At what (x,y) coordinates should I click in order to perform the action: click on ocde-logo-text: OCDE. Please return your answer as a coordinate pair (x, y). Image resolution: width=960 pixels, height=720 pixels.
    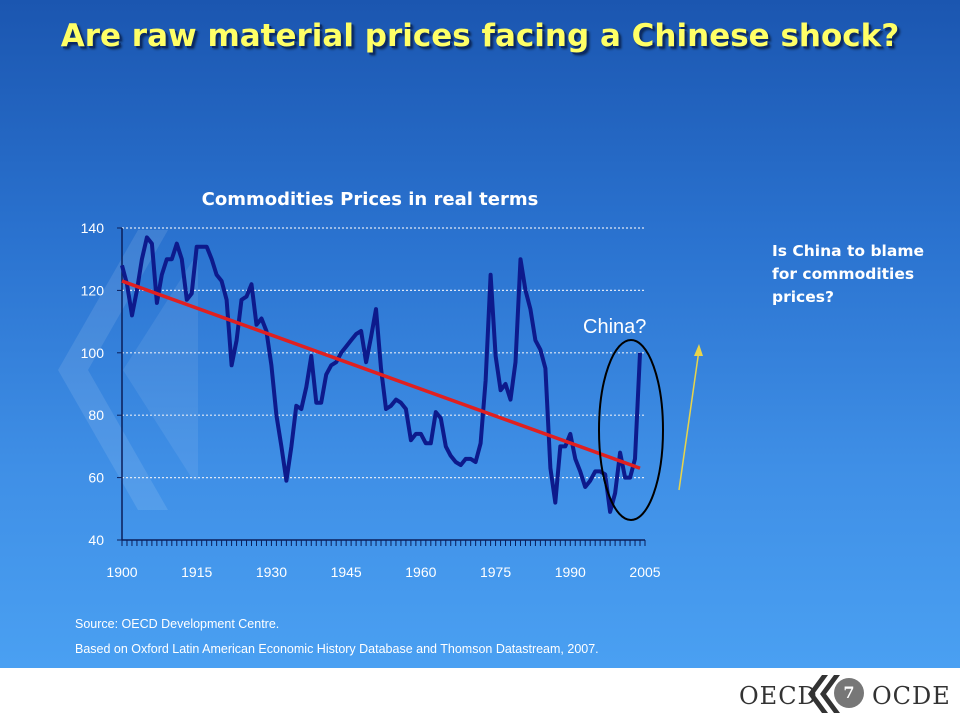
    Looking at the image, I should click on (911, 696).